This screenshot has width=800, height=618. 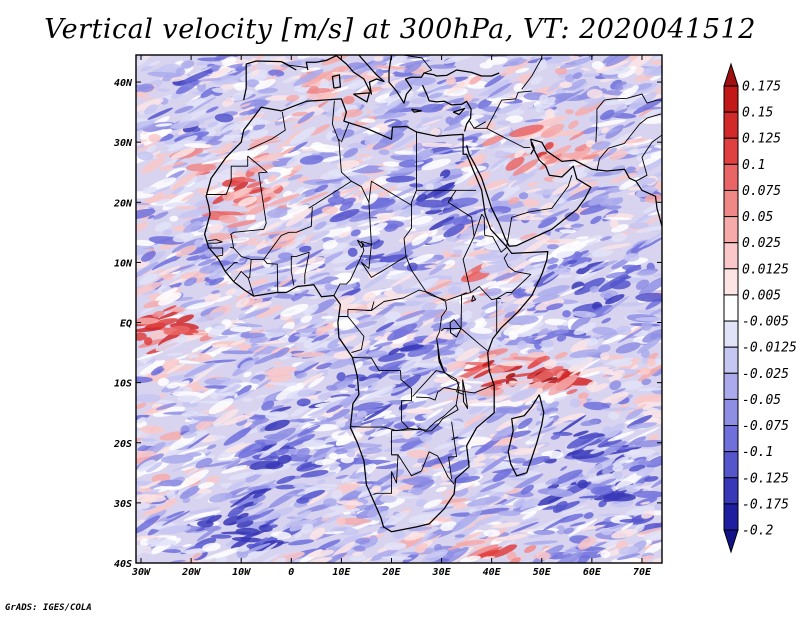 I want to click on x-tick-label: 30E, so click(x=442, y=572).